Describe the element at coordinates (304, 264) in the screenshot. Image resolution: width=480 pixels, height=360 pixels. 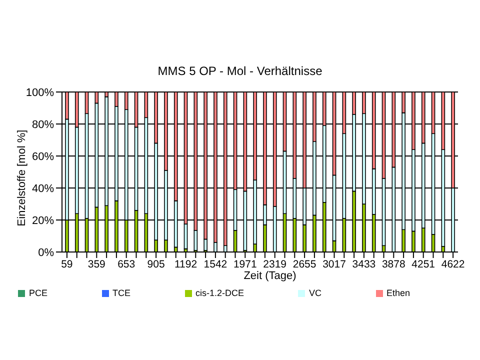
I see `x-tick-label: 2655` at that location.